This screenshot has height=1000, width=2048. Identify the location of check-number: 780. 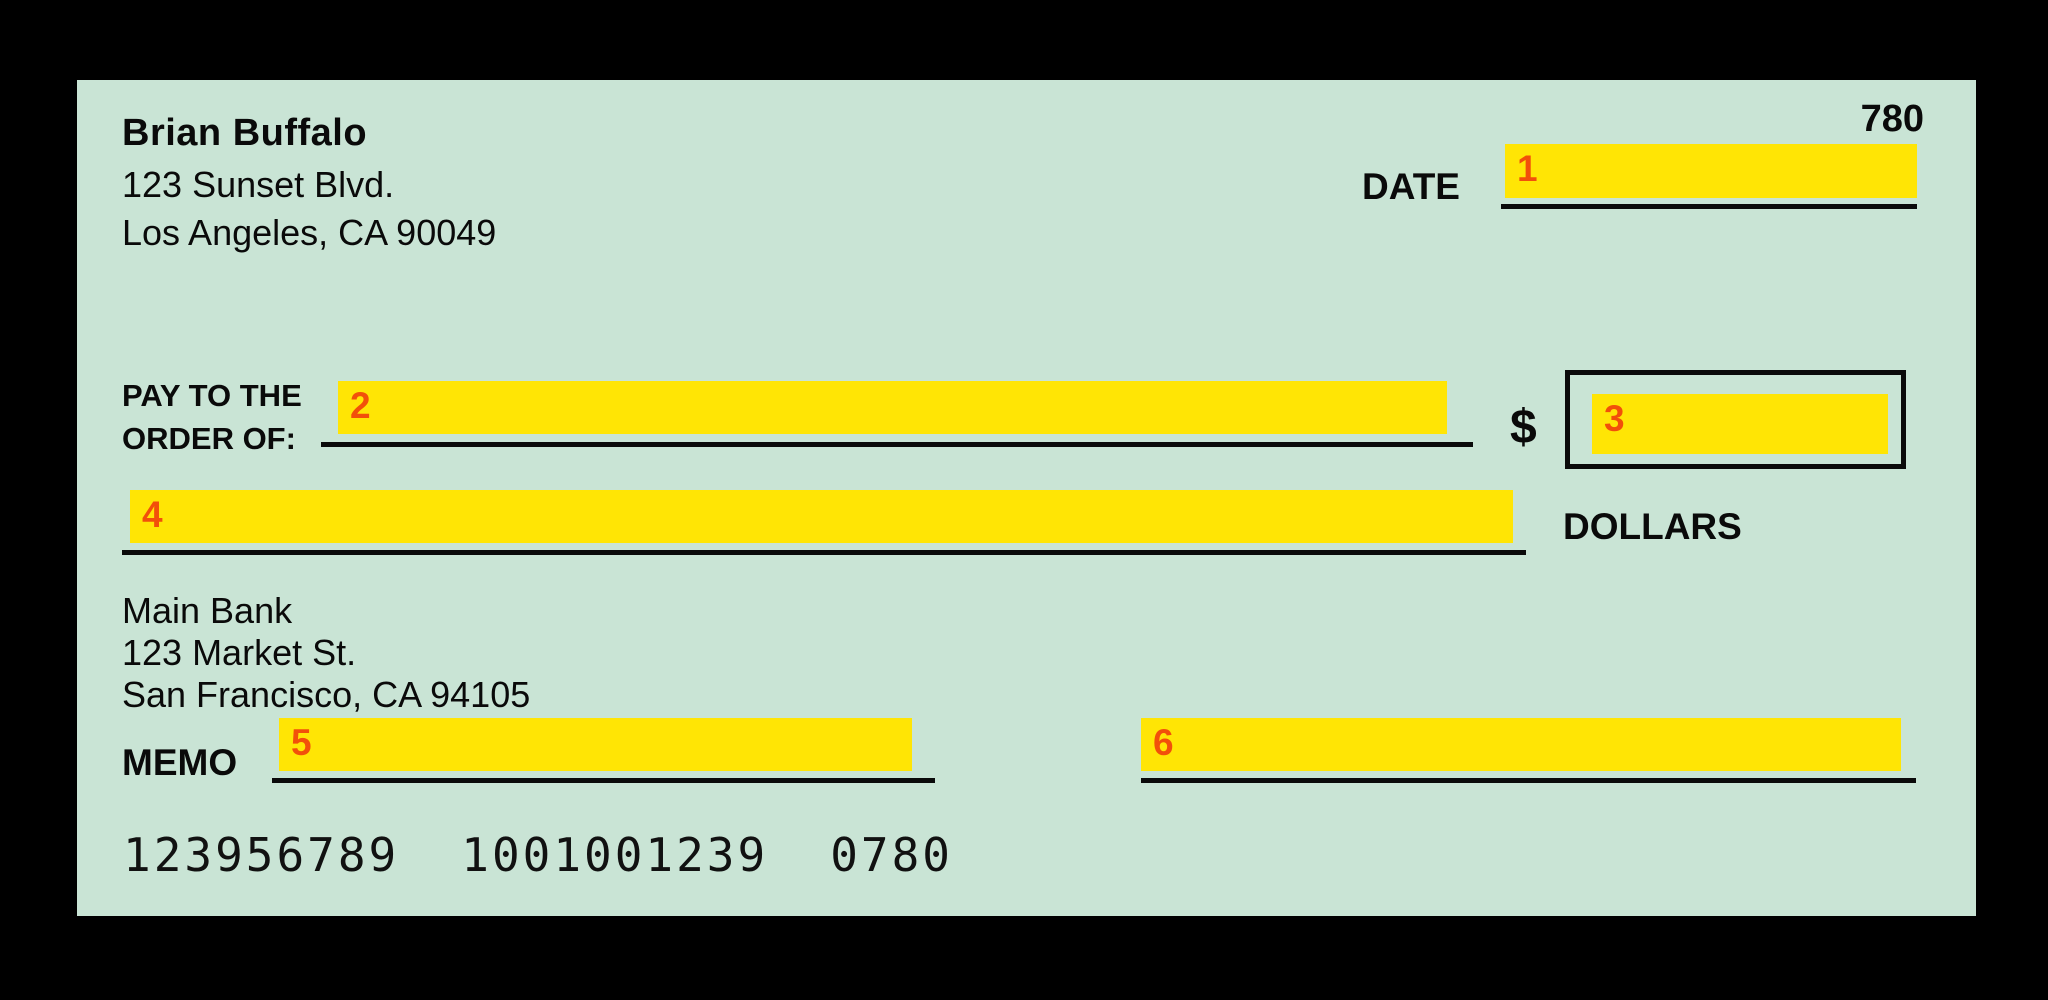
(1892, 119).